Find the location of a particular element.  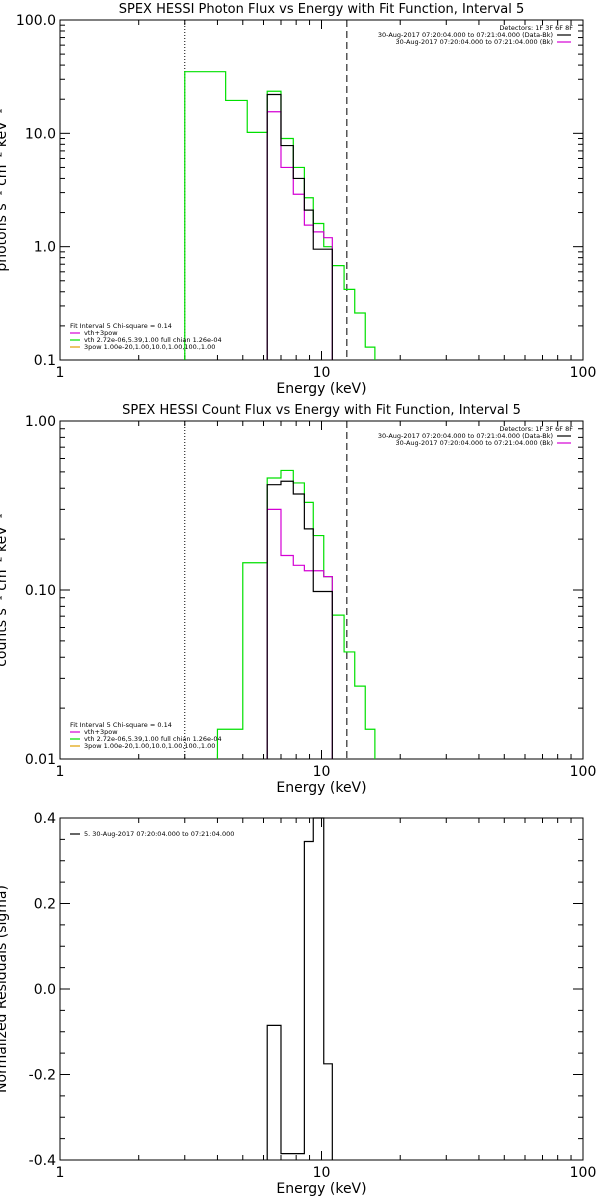

series-residuals-histogram is located at coordinates (299, 988).